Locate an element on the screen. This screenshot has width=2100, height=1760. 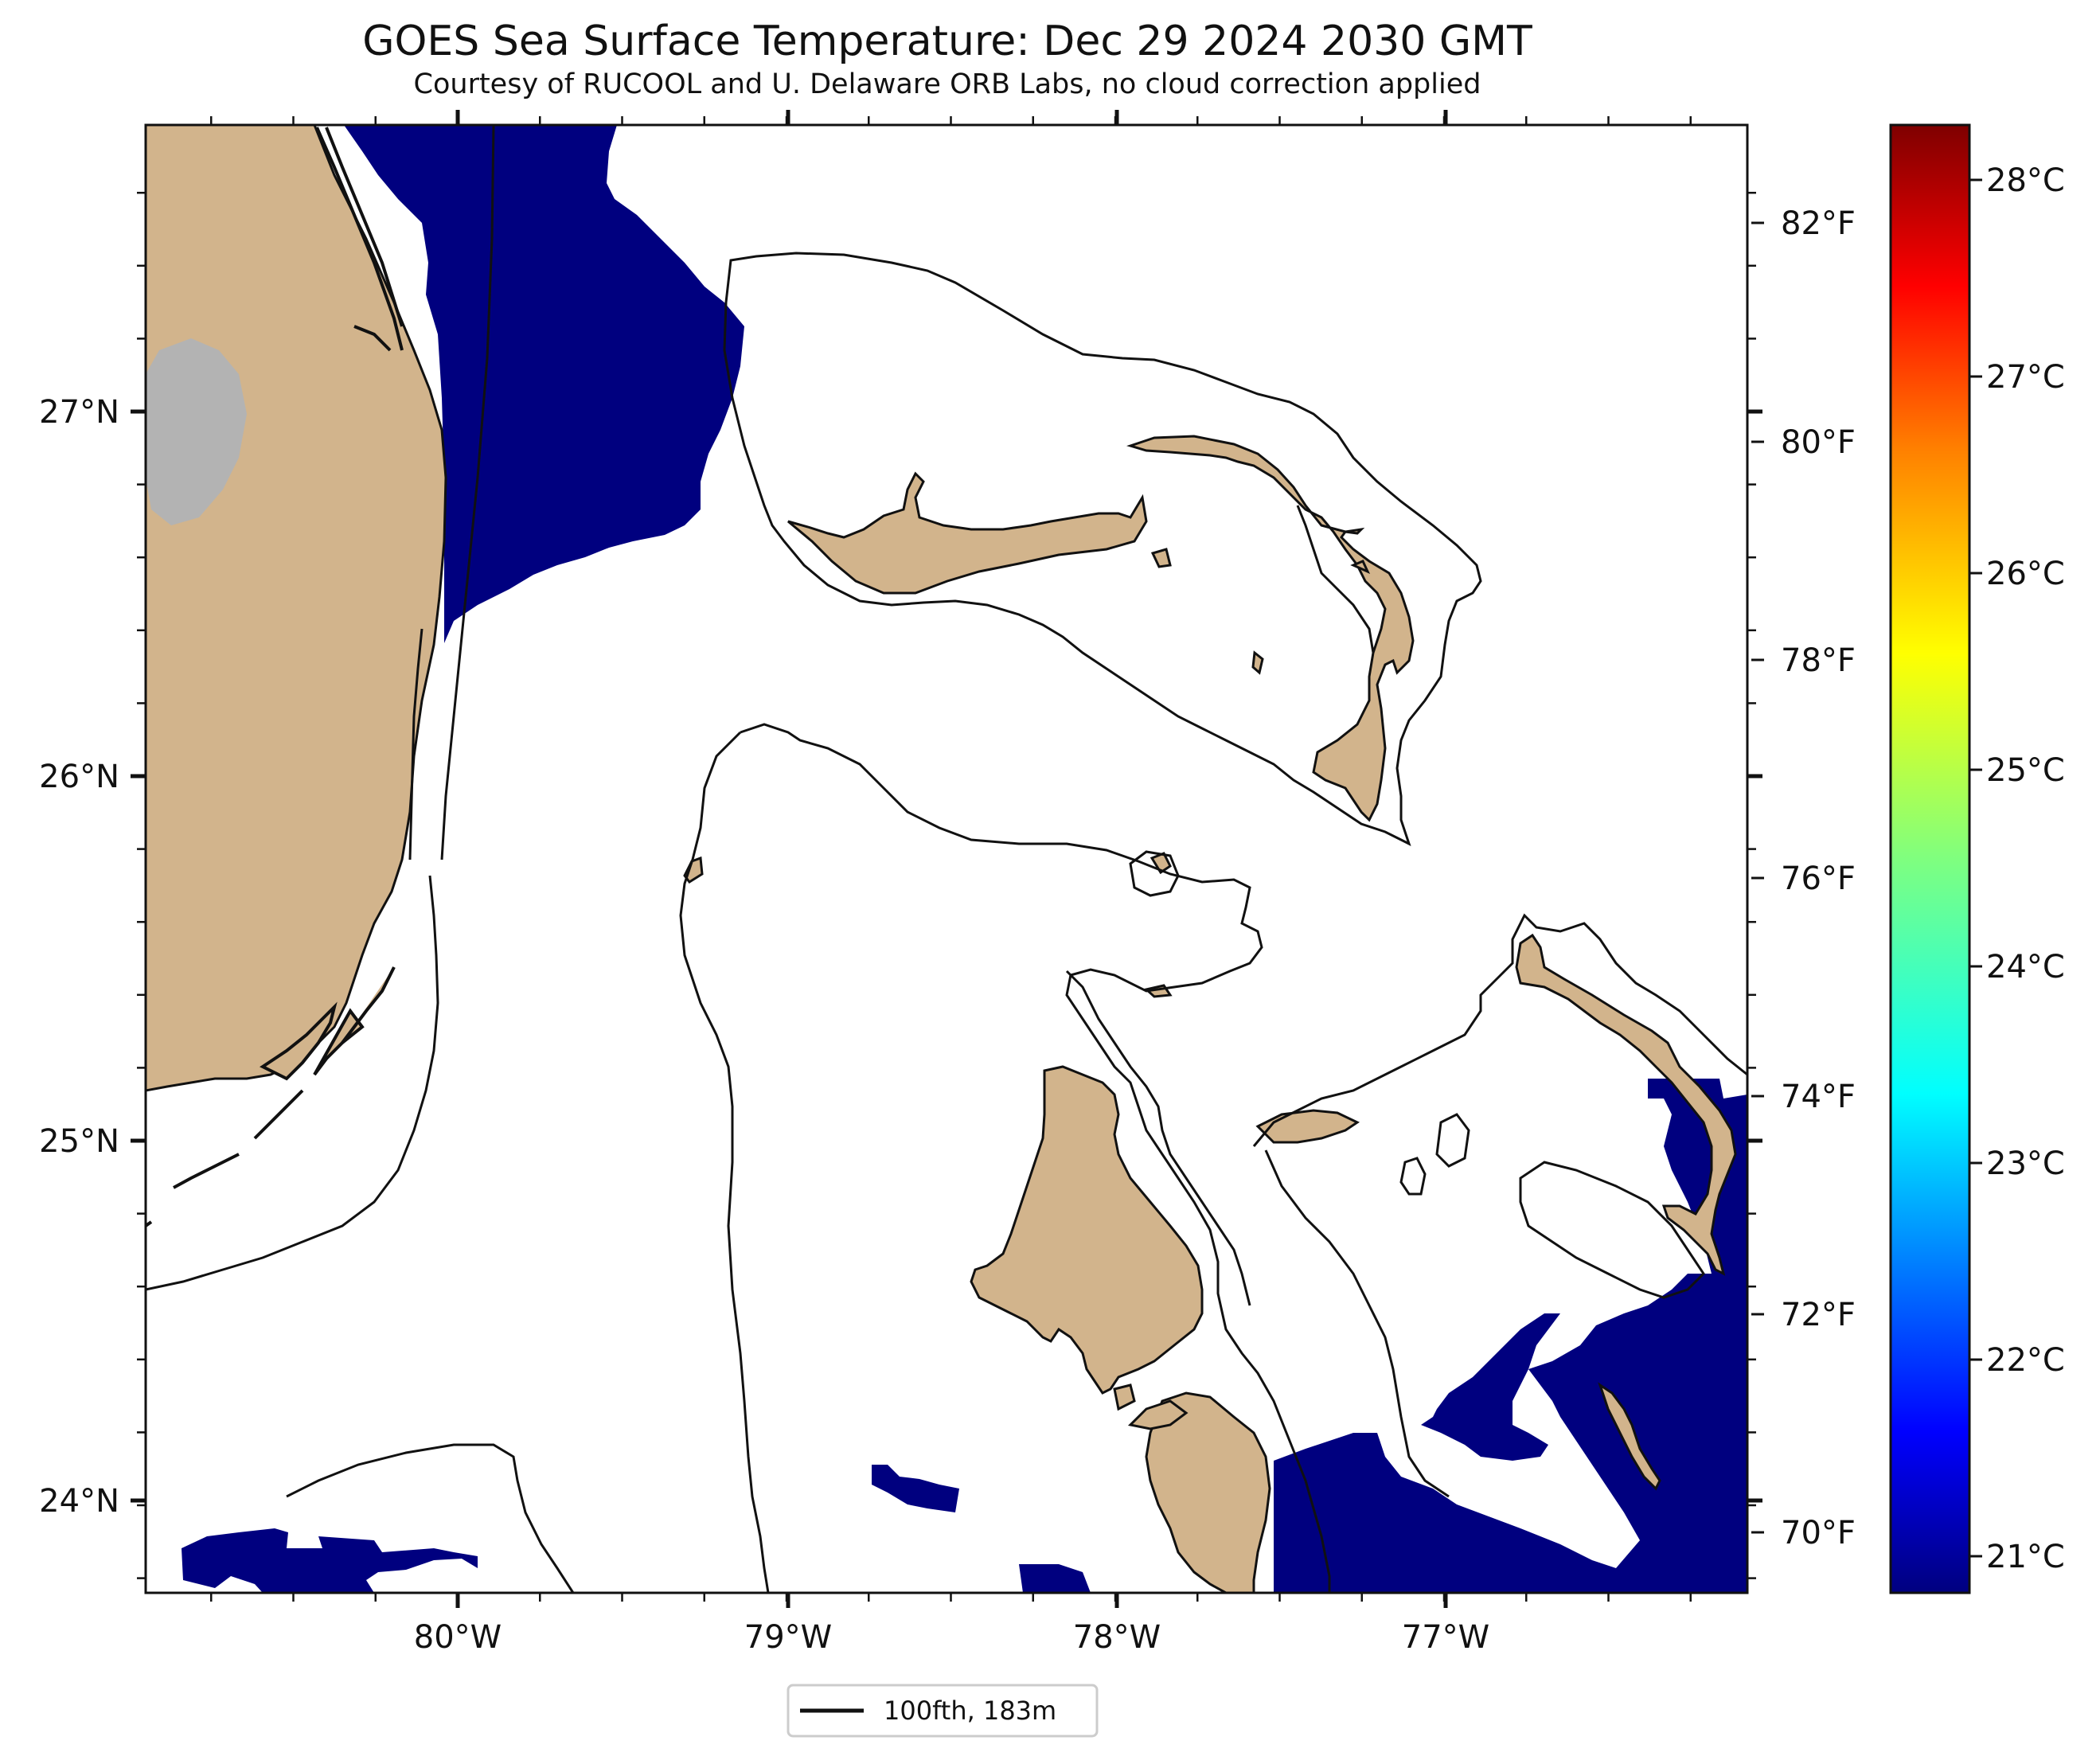
colorbar-label-74f: 74°F is located at coordinates (1818, 1097).